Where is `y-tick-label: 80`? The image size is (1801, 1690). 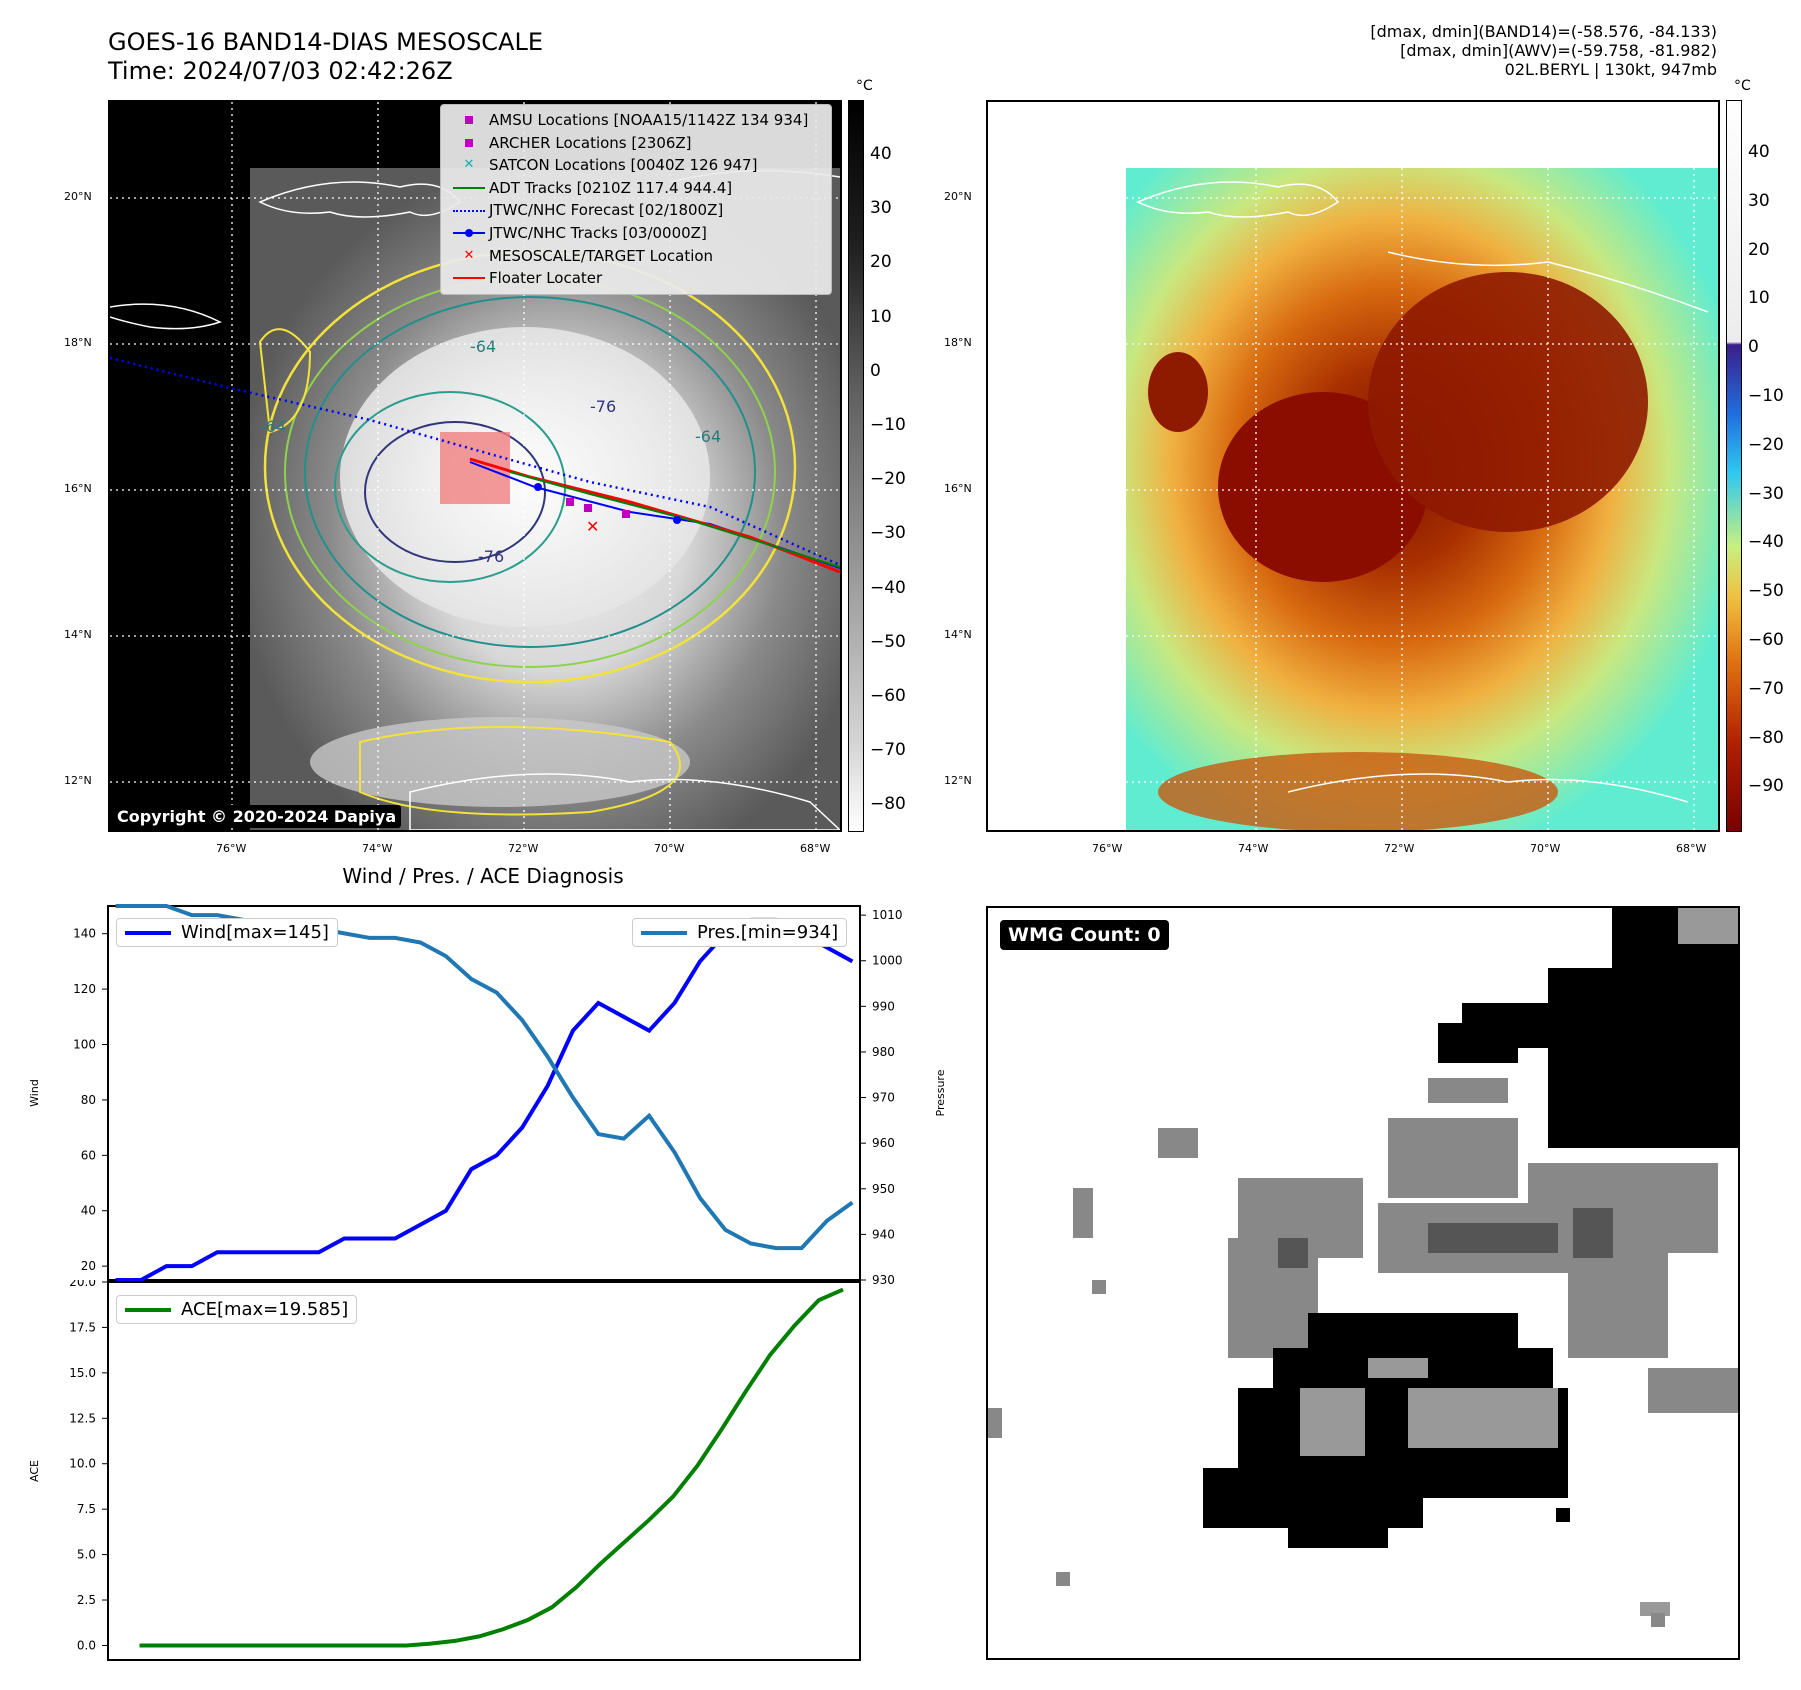 y-tick-label: 80 is located at coordinates (88, 1100).